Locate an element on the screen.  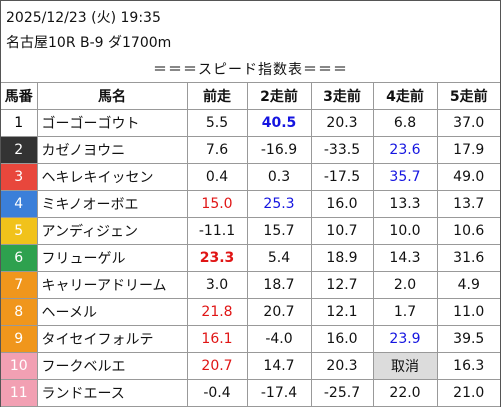
horse-number: 8 is located at coordinates (19, 312).